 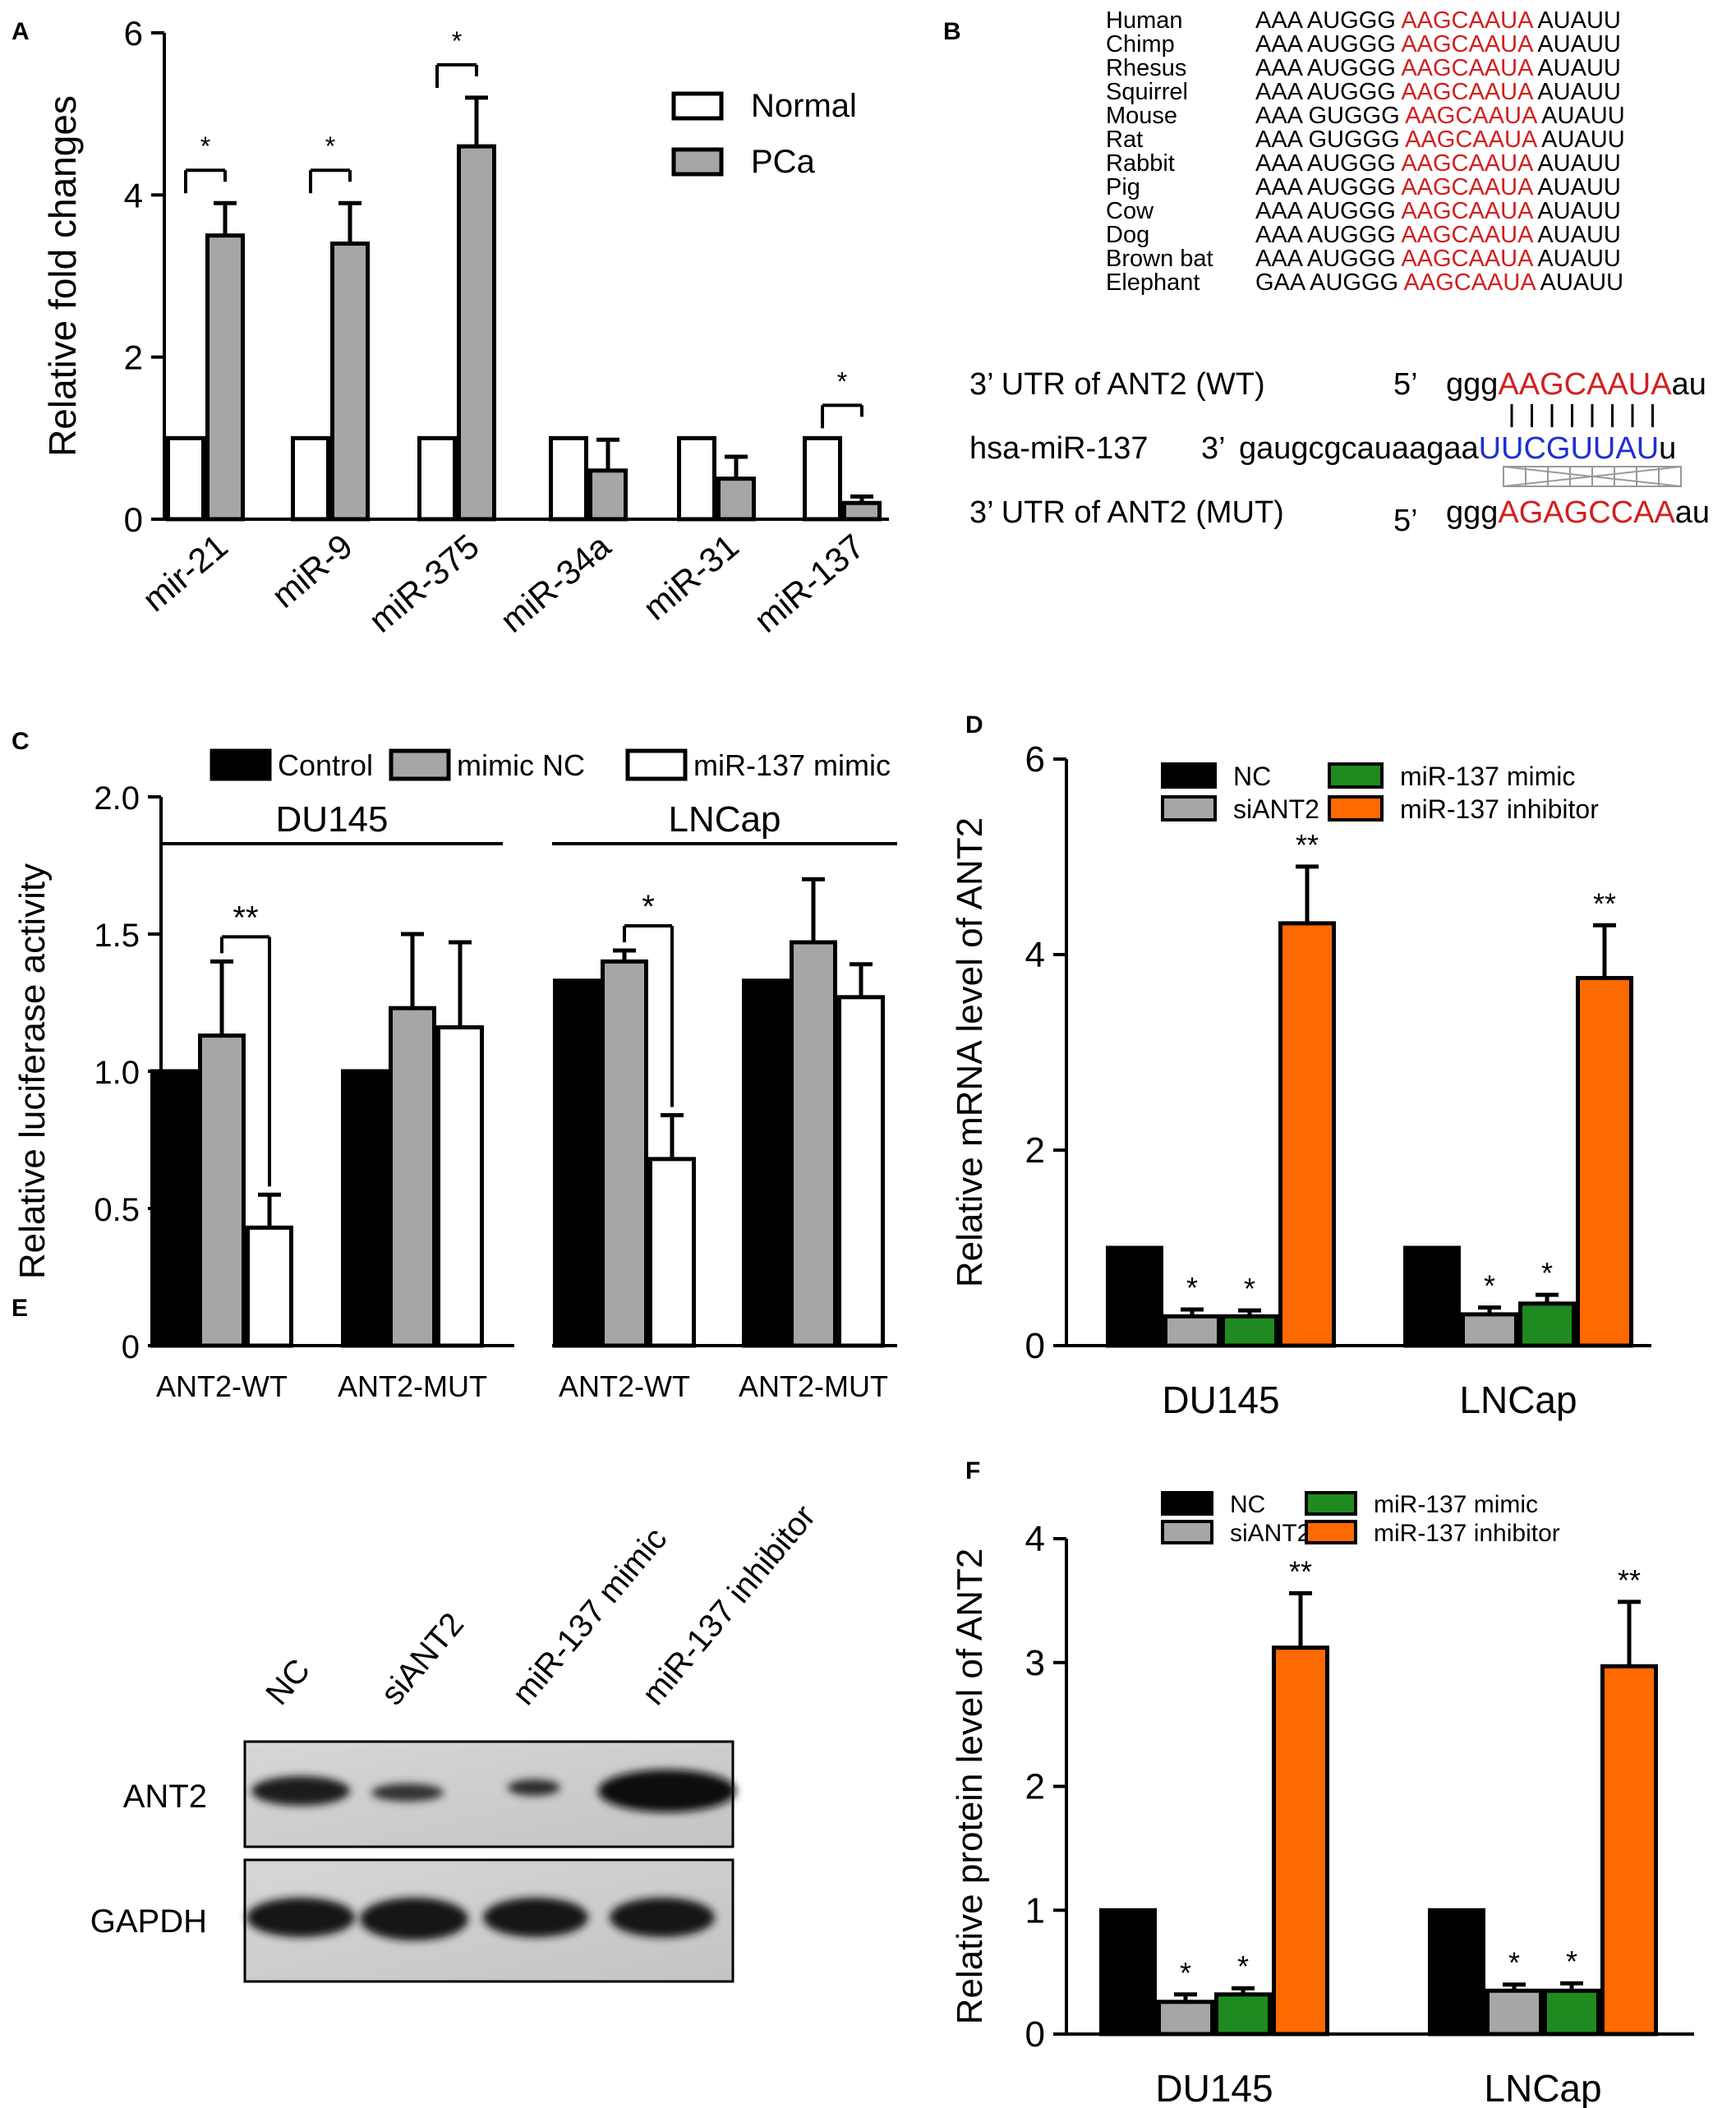 I want to click on species-label: Mouse, so click(x=1142, y=116).